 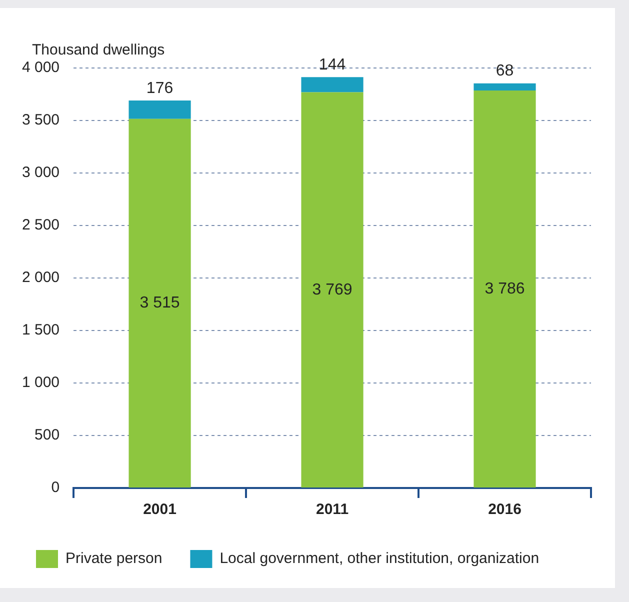 I want to click on y-axis-title: Thousand dwellings, so click(x=98, y=50).